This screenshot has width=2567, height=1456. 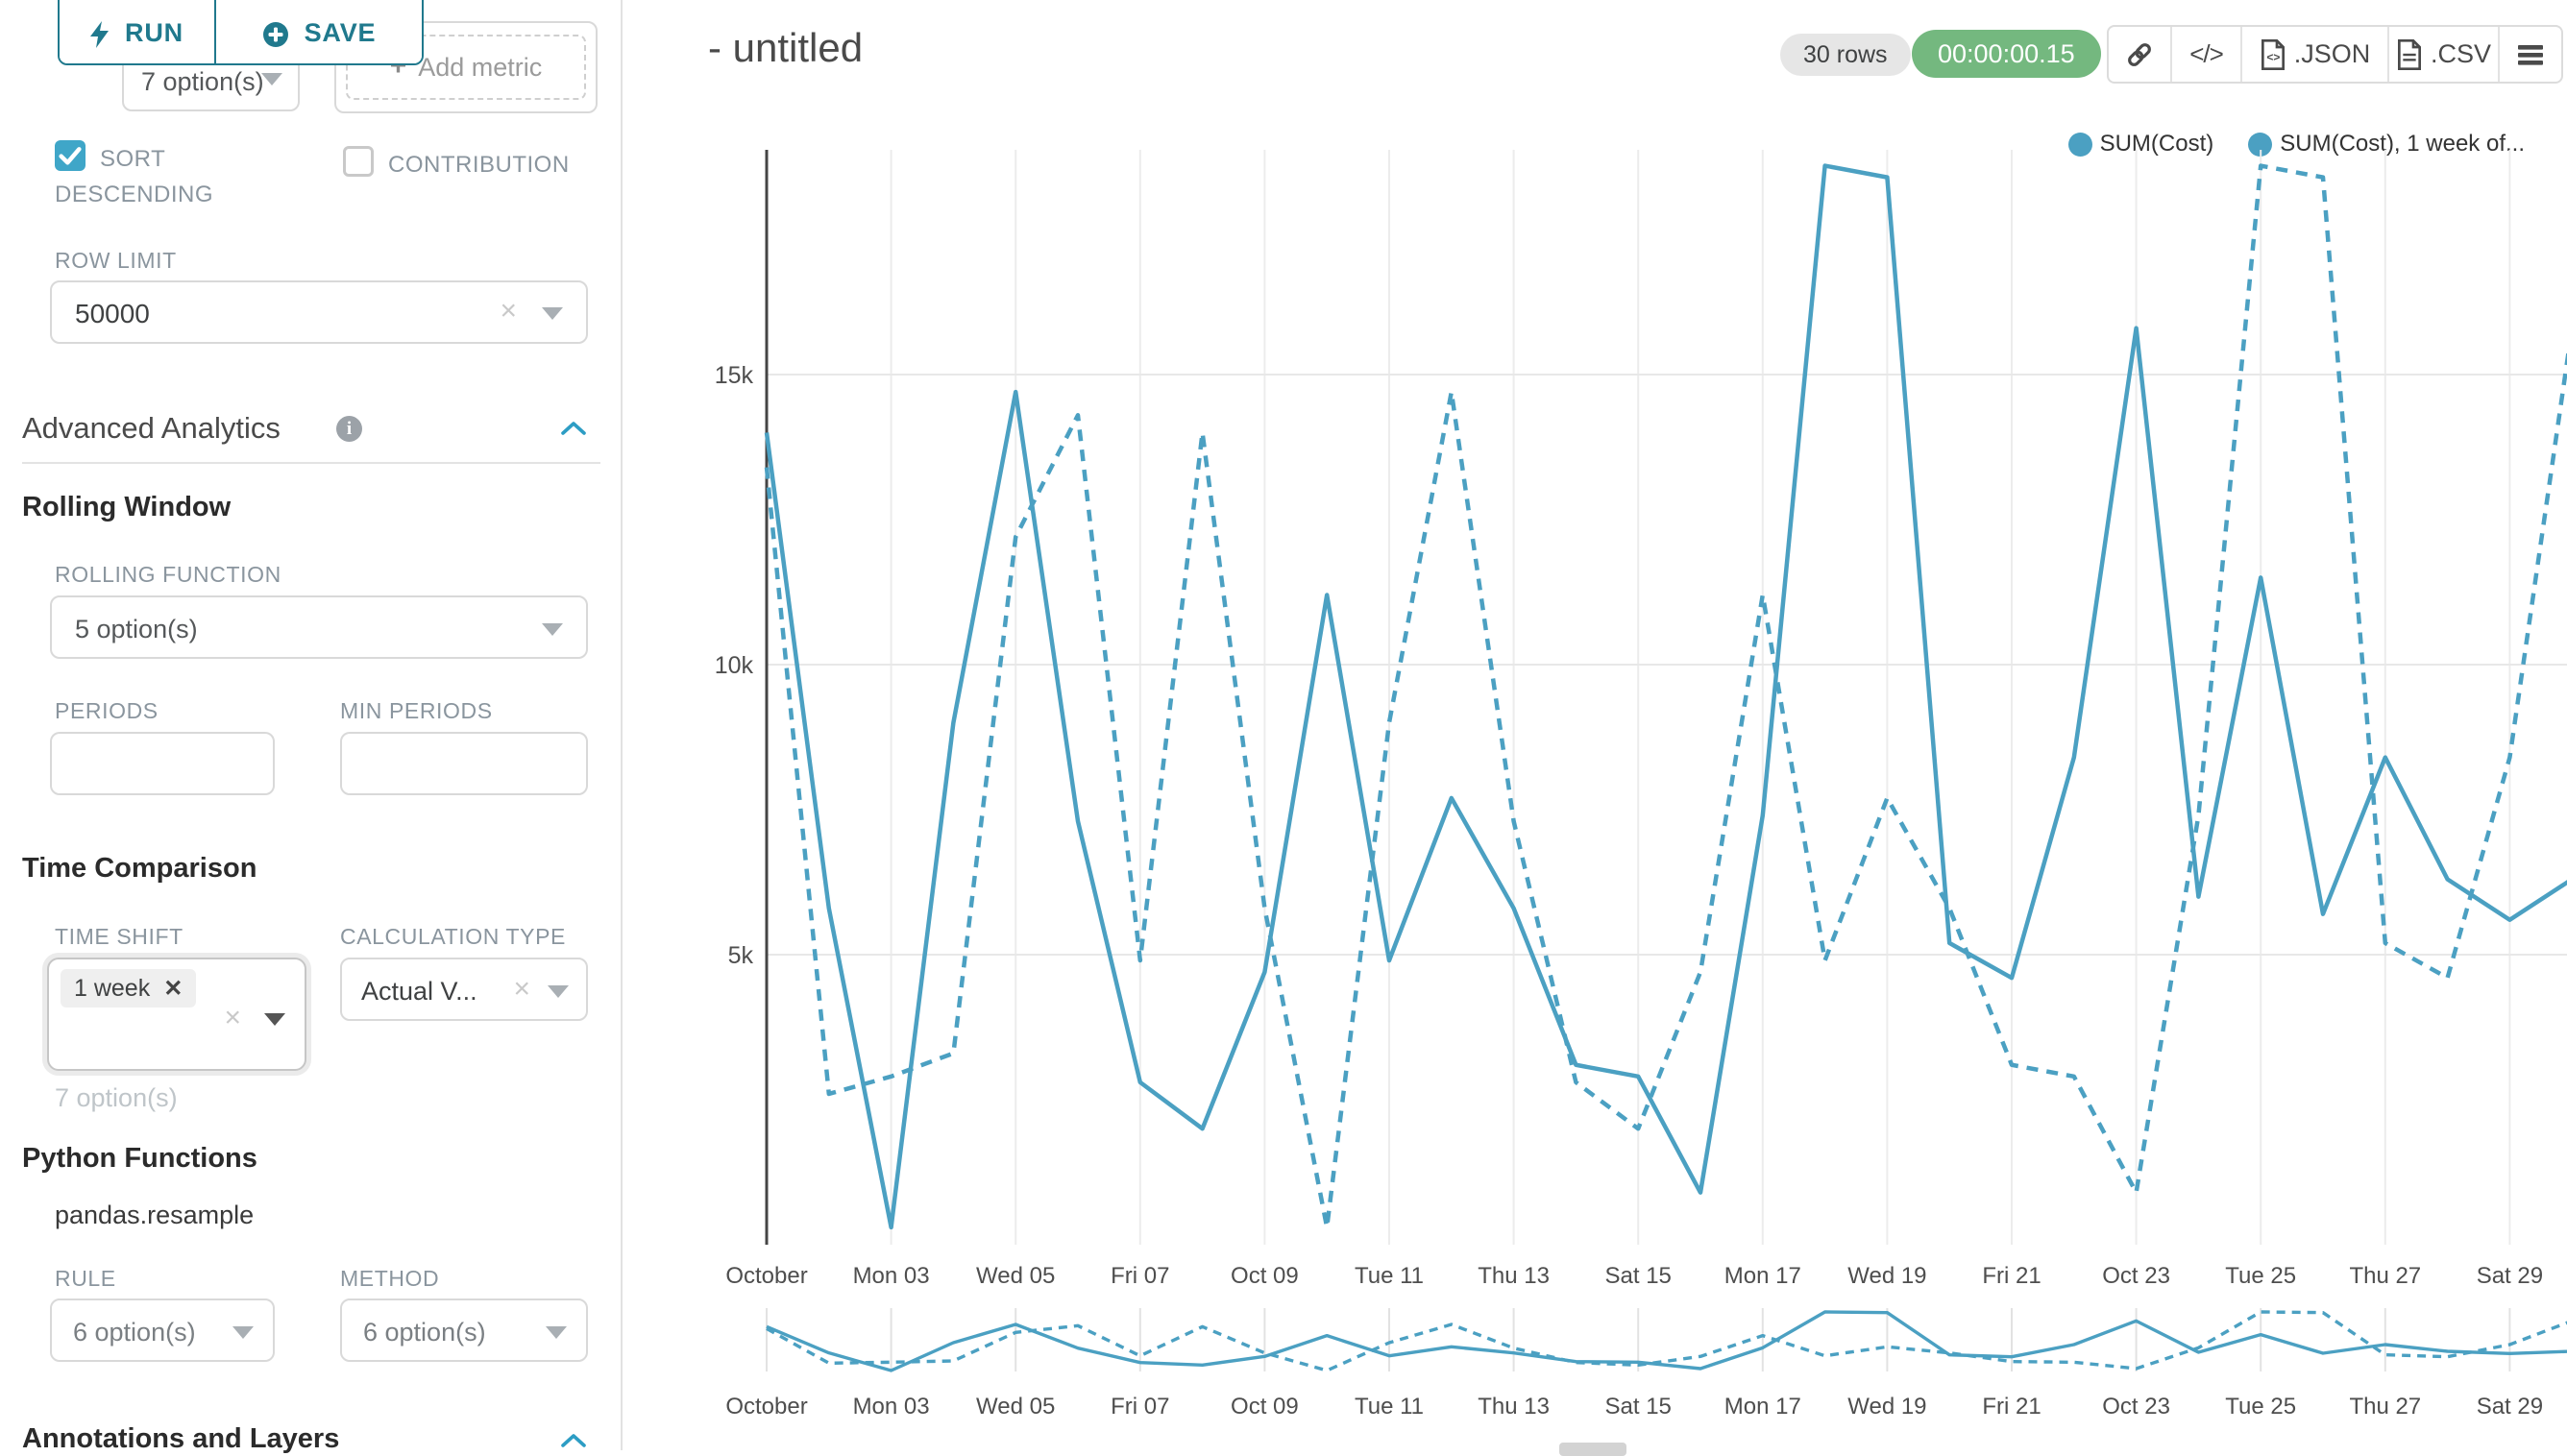 I want to click on add-metric-button: + Add metric, so click(x=466, y=68).